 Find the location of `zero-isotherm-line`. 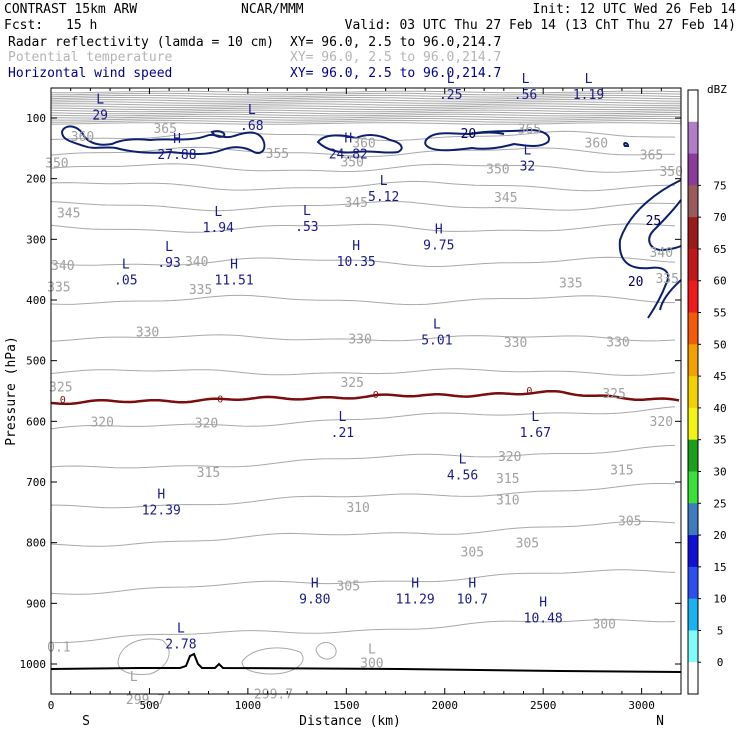

zero-isotherm-line is located at coordinates (365, 397).